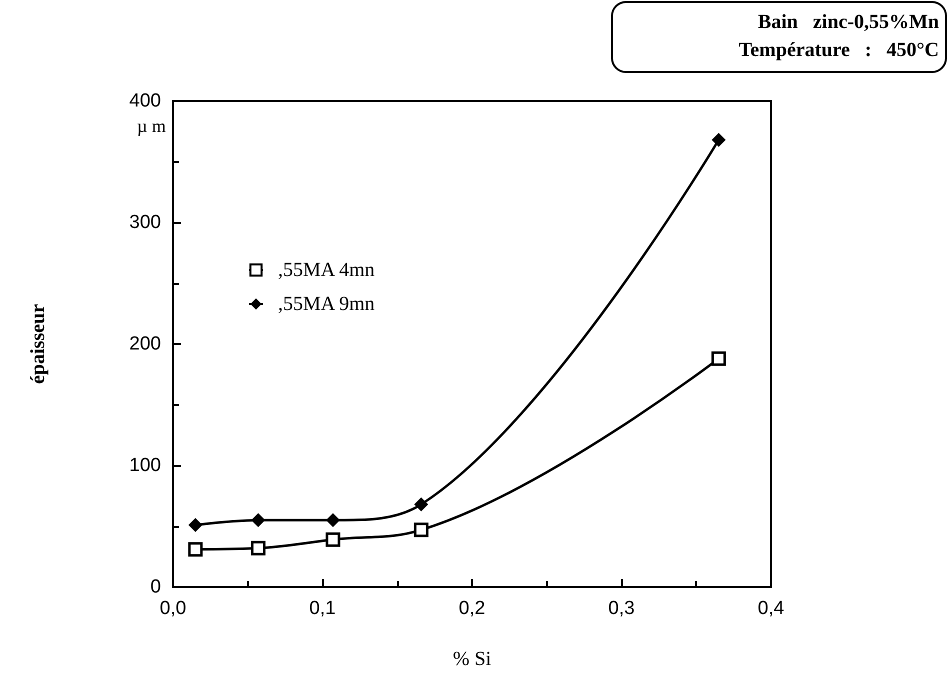  Describe the element at coordinates (173, 608) in the screenshot. I see `x-tick-label: 0,0` at that location.